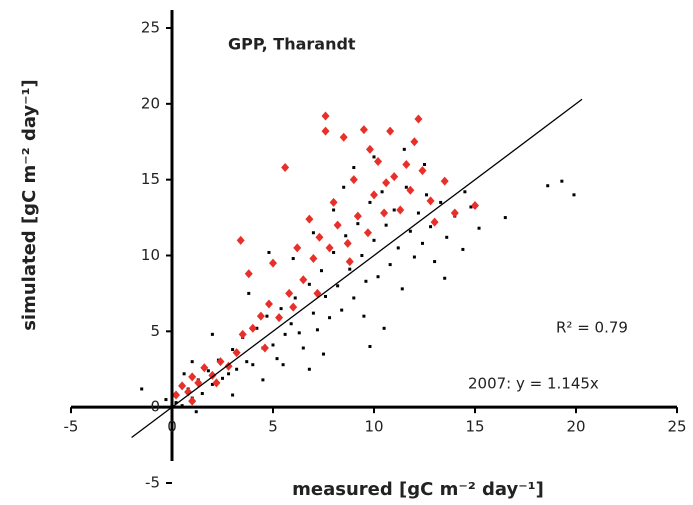 The height and width of the screenshot is (505, 693). I want to click on x-tick-label: 20, so click(575, 427).